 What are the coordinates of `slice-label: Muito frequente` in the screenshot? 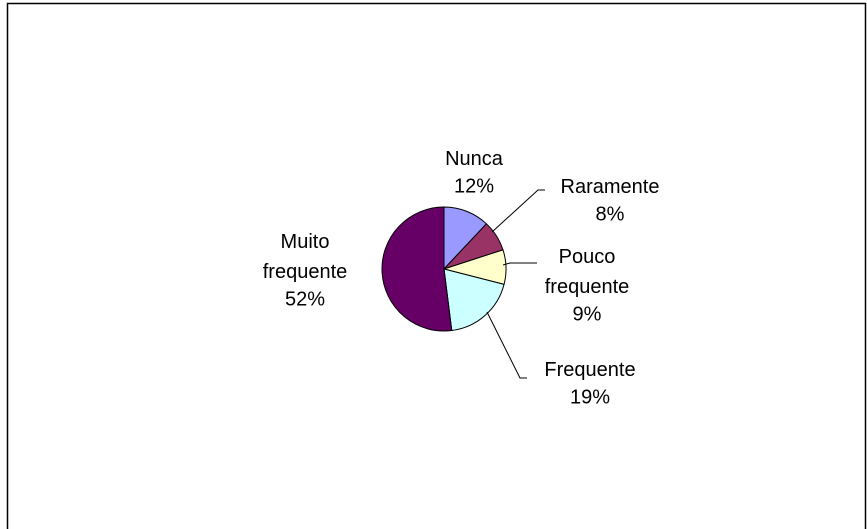 It's located at (305, 257).